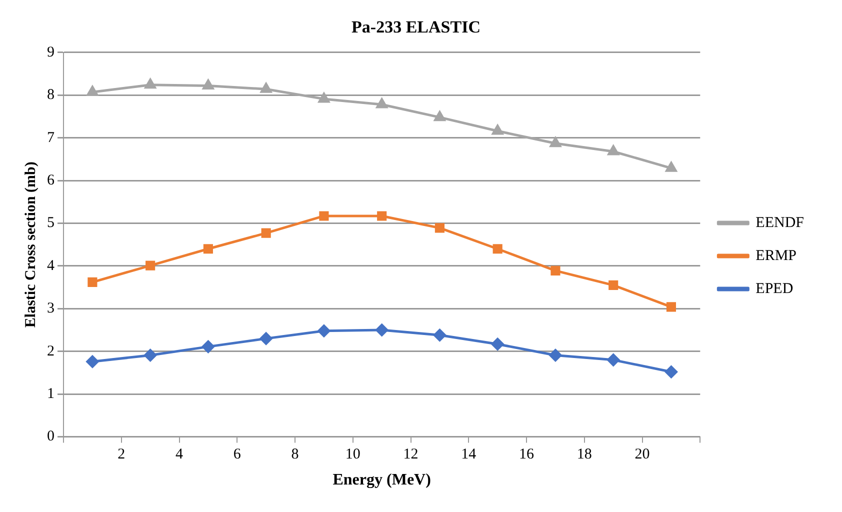  I want to click on x-tick-label: 4, so click(180, 454).